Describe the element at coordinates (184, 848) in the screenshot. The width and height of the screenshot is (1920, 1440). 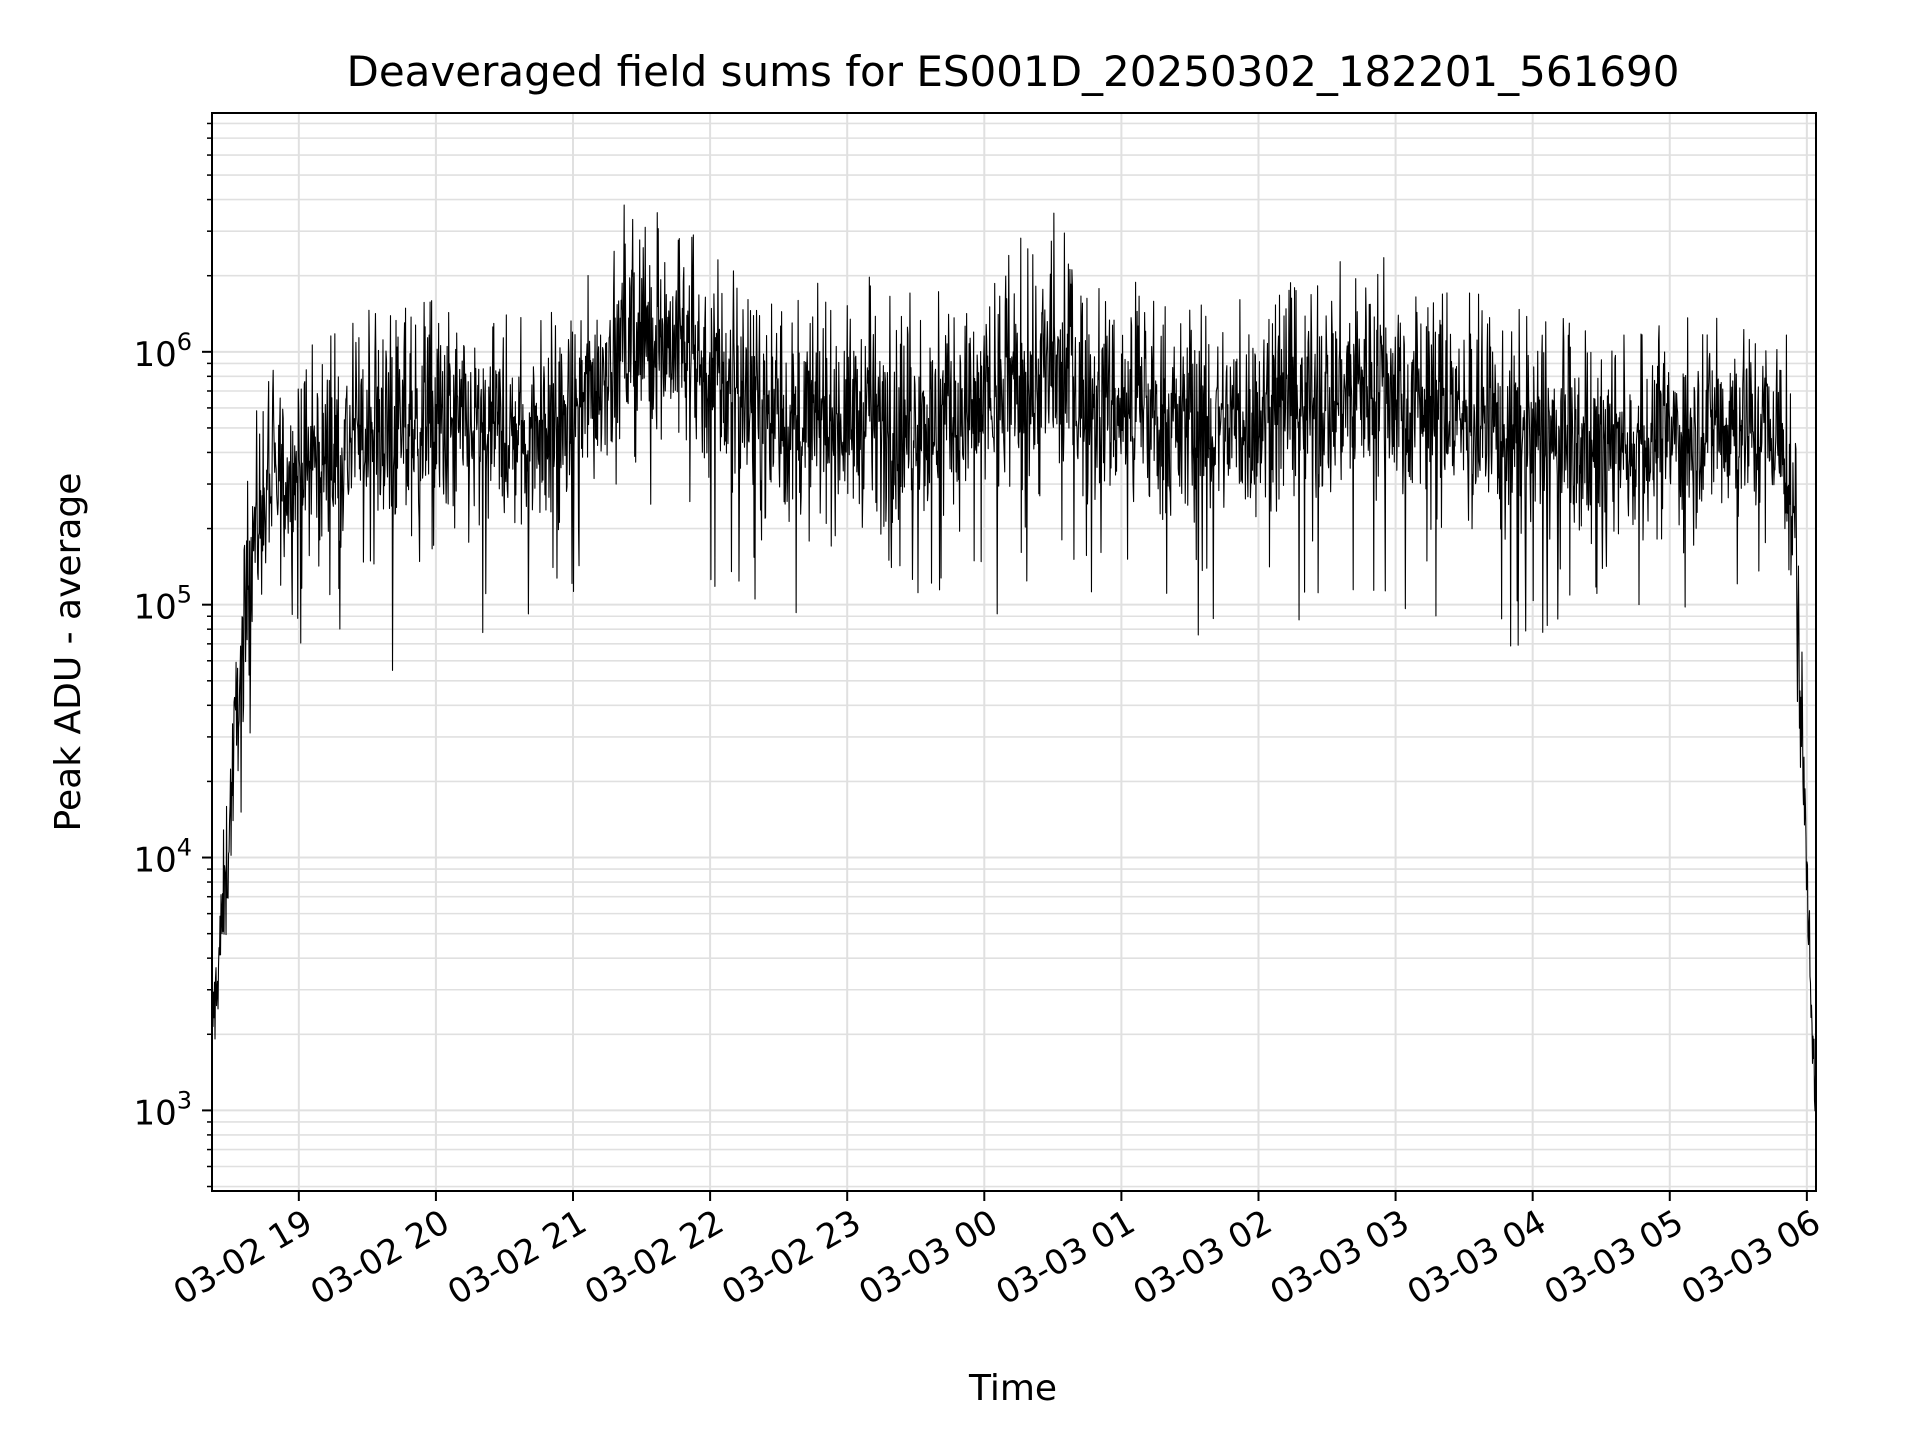
I see `y-tick-exponent: 4` at that location.